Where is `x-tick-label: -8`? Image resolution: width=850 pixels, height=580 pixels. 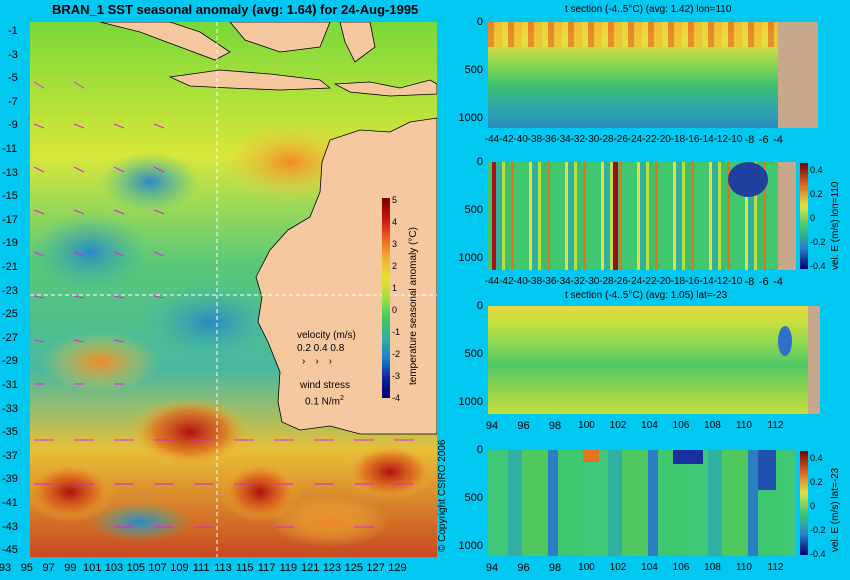
x-tick-label: -8 is located at coordinates (749, 140).